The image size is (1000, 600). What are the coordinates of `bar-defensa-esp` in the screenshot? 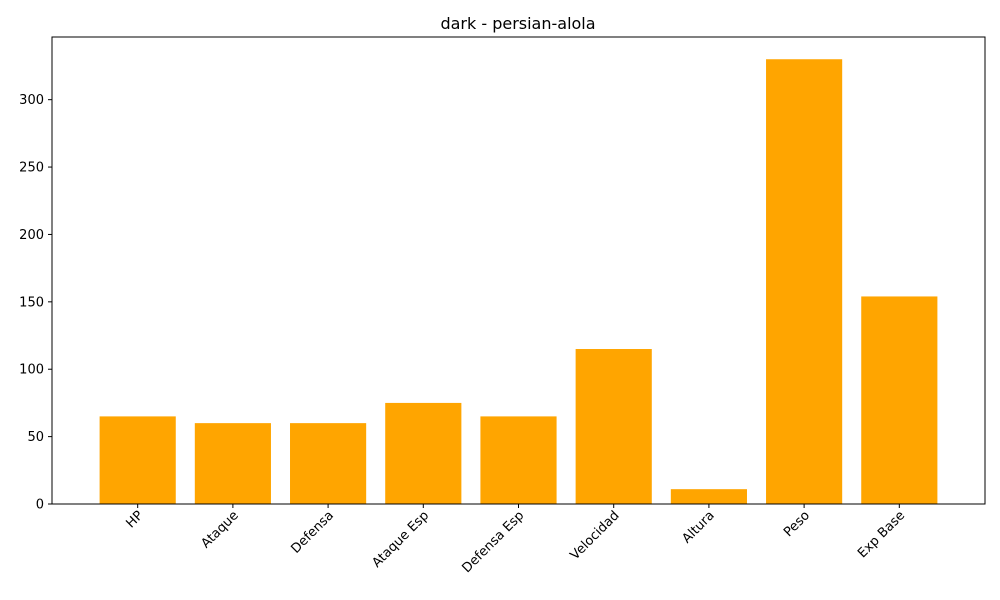 It's located at (518, 460).